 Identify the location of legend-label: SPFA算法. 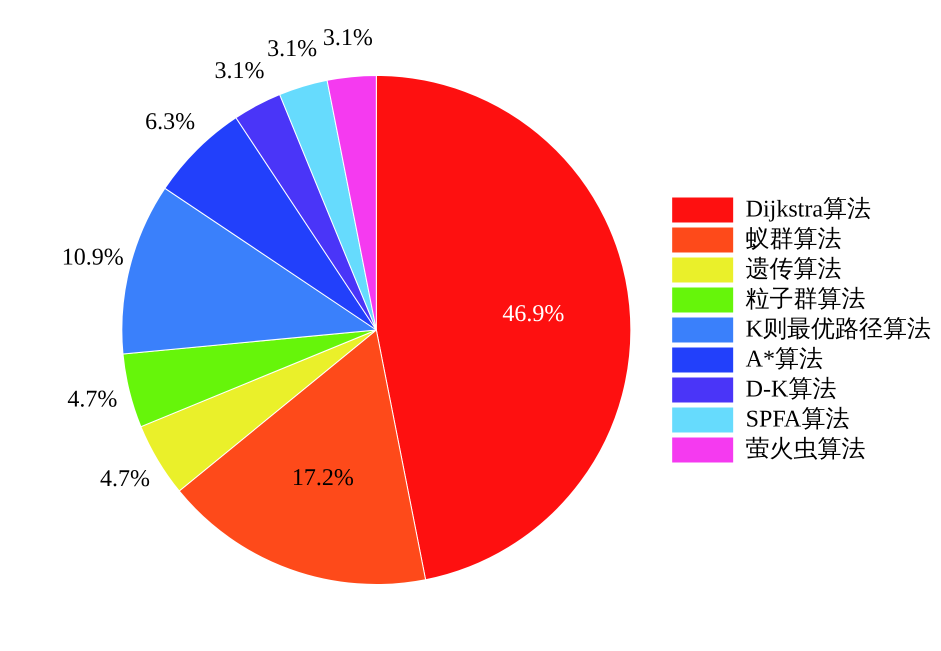
(798, 419).